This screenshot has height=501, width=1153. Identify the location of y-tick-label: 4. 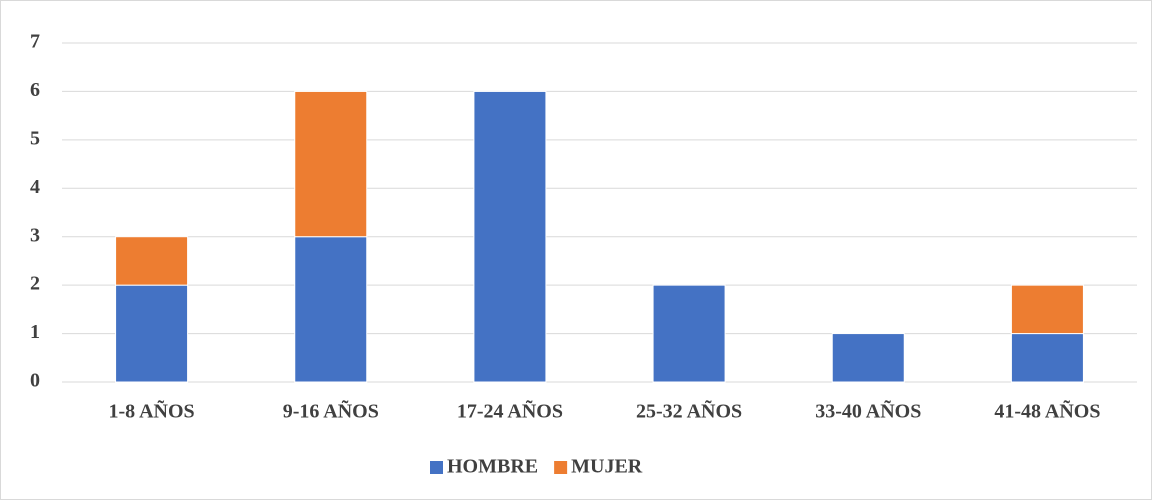
(35, 187).